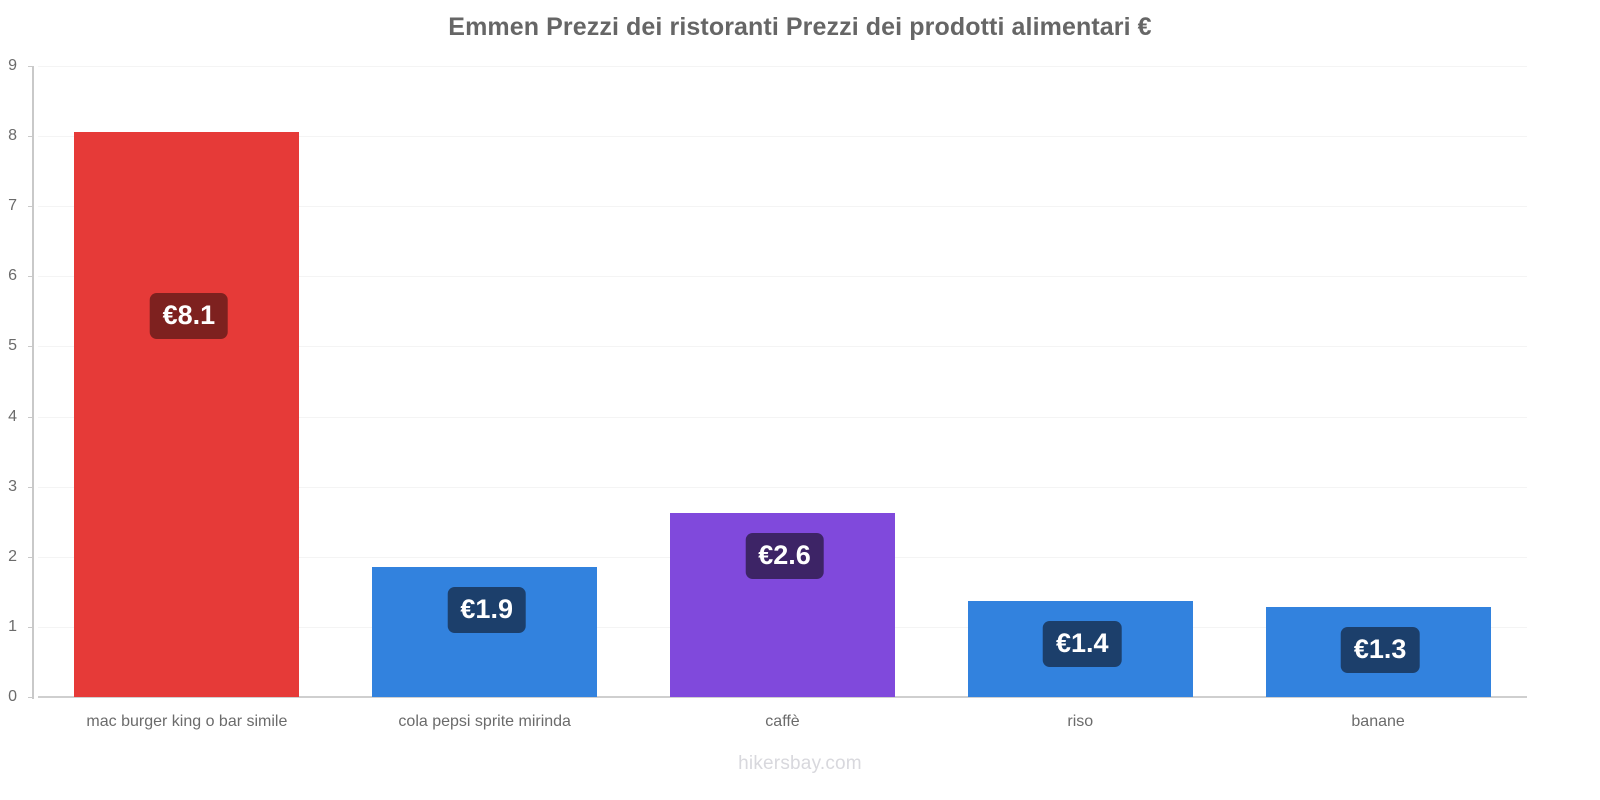 This screenshot has width=1600, height=800. What do you see at coordinates (12, 136) in the screenshot?
I see `y-axis-tick-label: 8` at bounding box center [12, 136].